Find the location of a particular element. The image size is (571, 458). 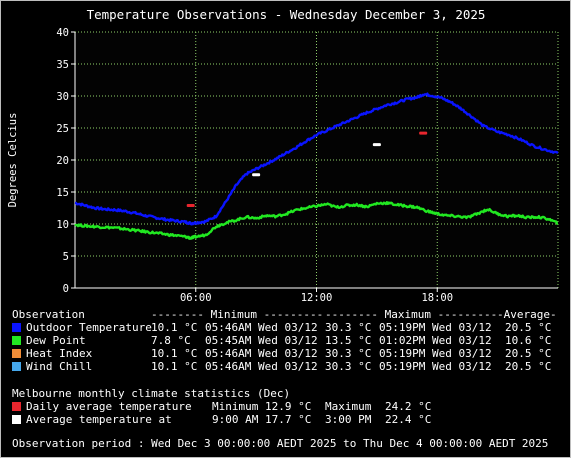

stat-max: 13.5 °C is located at coordinates (348, 340).